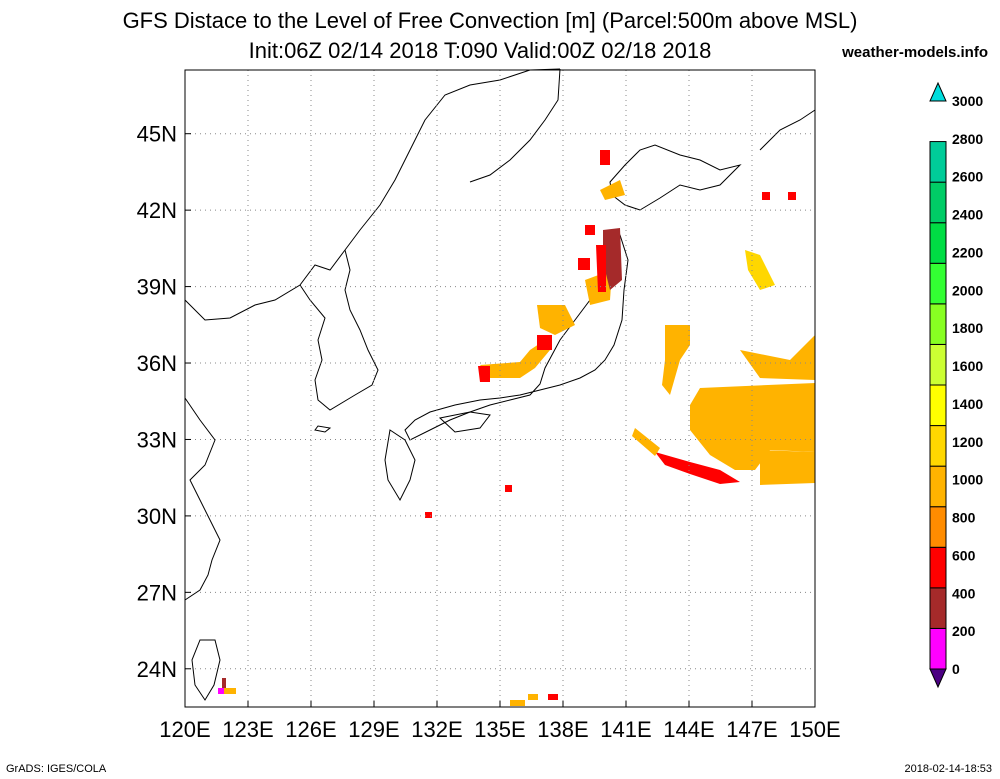  What do you see at coordinates (964, 631) in the screenshot?
I see `colorbar-label: 200` at bounding box center [964, 631].